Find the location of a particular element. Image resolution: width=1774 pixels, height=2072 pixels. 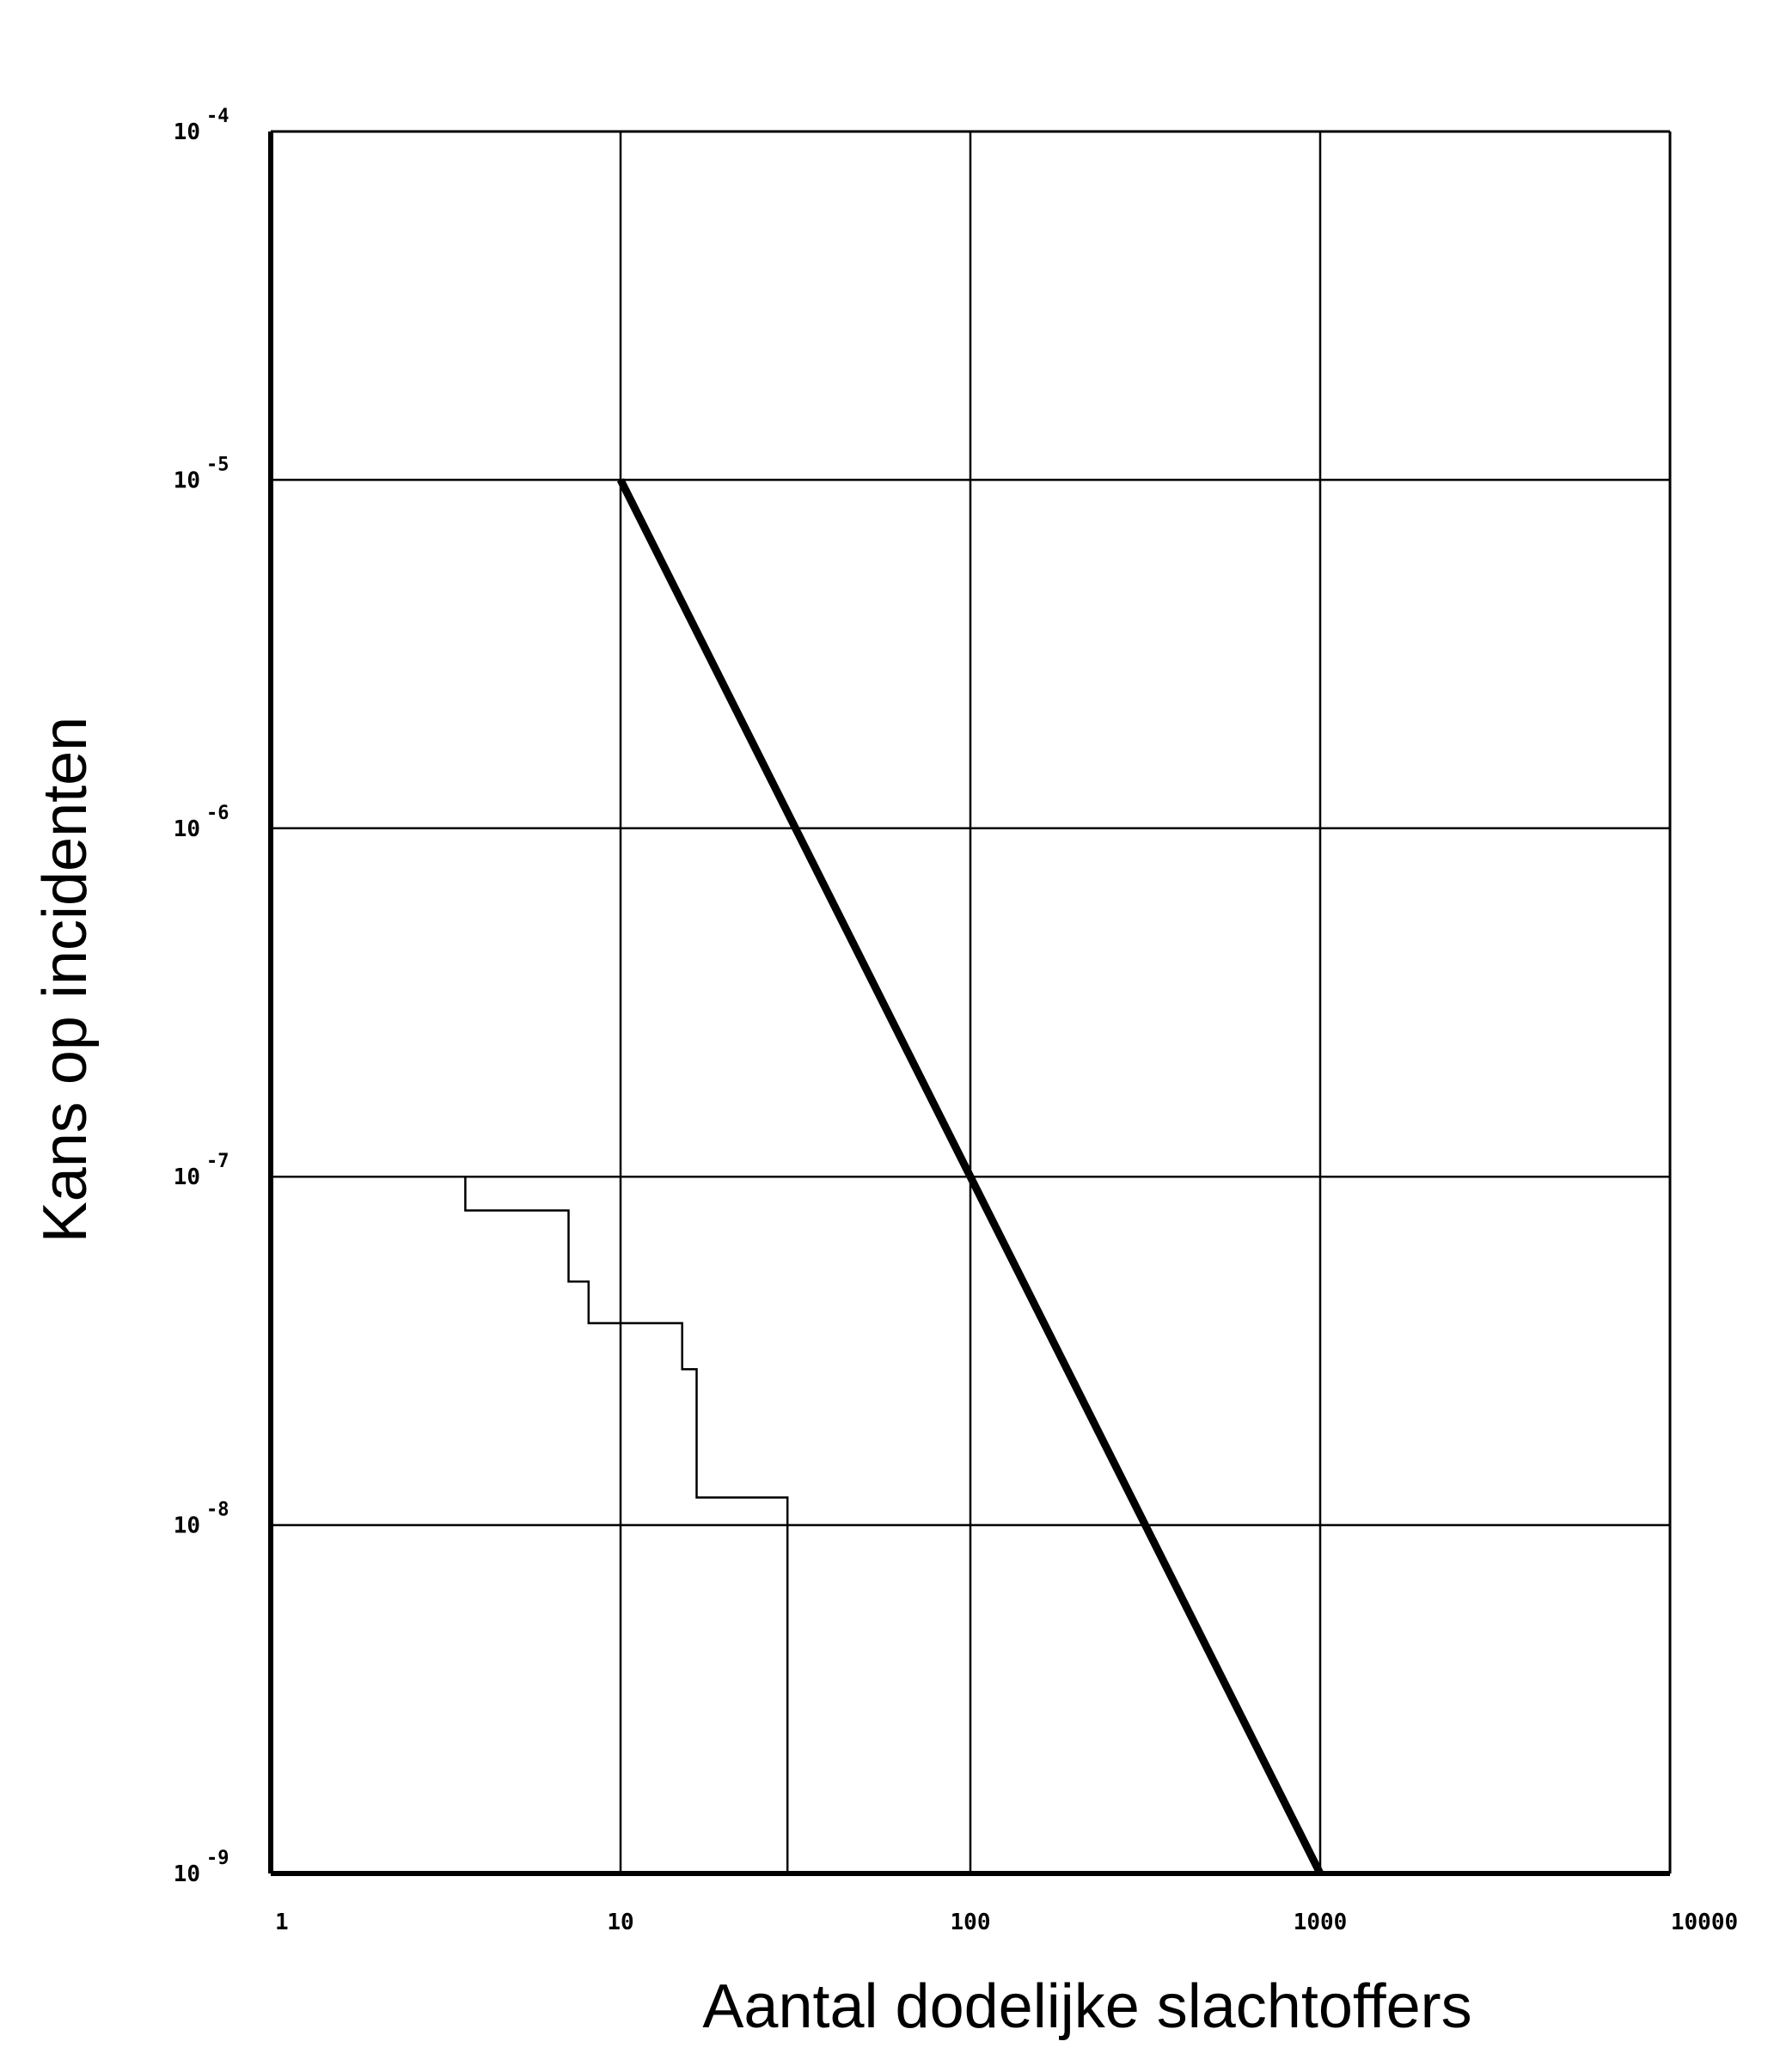

y-tick-labels: 10 -4 10 -5 10 -6 10 -7 10 -8 10 -9 is located at coordinates (201, 996).